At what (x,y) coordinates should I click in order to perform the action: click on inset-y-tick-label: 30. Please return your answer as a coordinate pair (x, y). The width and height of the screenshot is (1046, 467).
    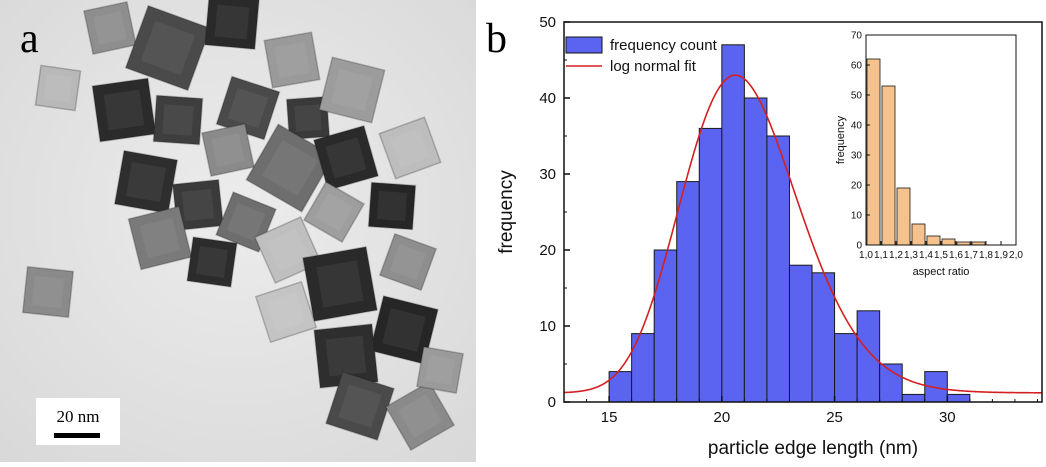
    Looking at the image, I should click on (857, 156).